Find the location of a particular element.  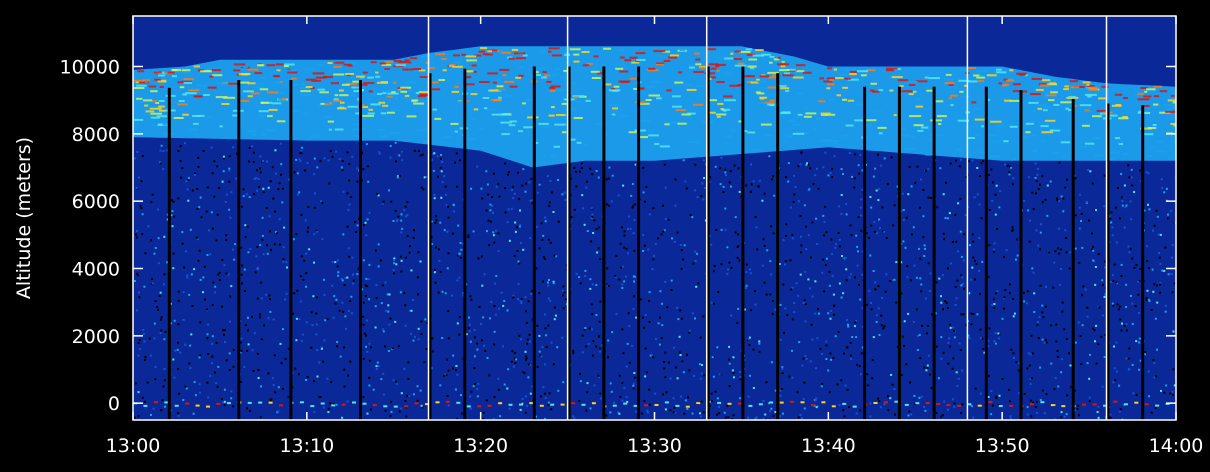

x-tick-label: 14:00 is located at coordinates (1176, 446).